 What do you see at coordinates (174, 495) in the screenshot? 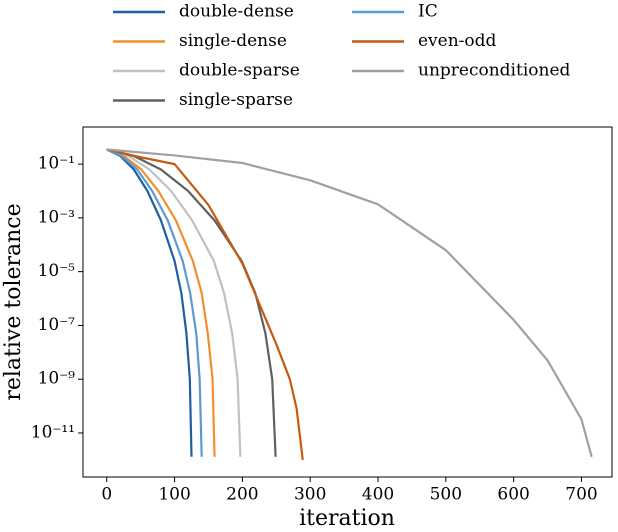
I see `x-tick-label: 100` at bounding box center [174, 495].